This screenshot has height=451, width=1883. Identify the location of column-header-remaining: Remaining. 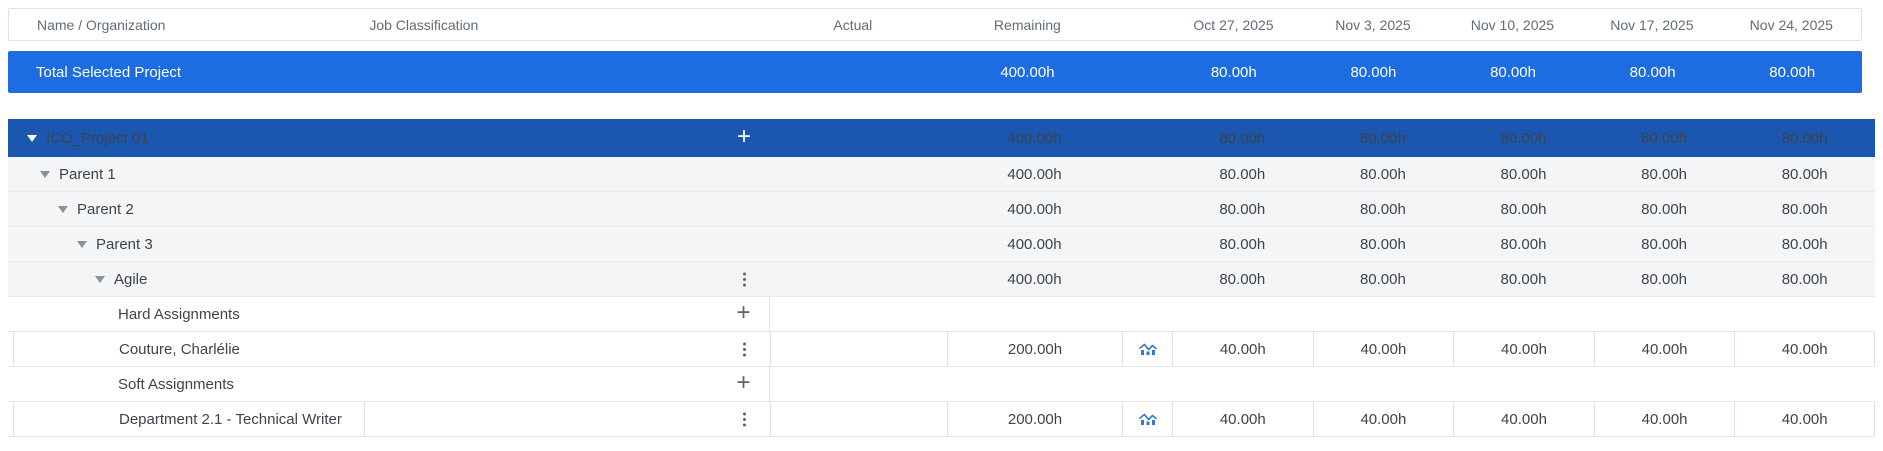
(1027, 24).